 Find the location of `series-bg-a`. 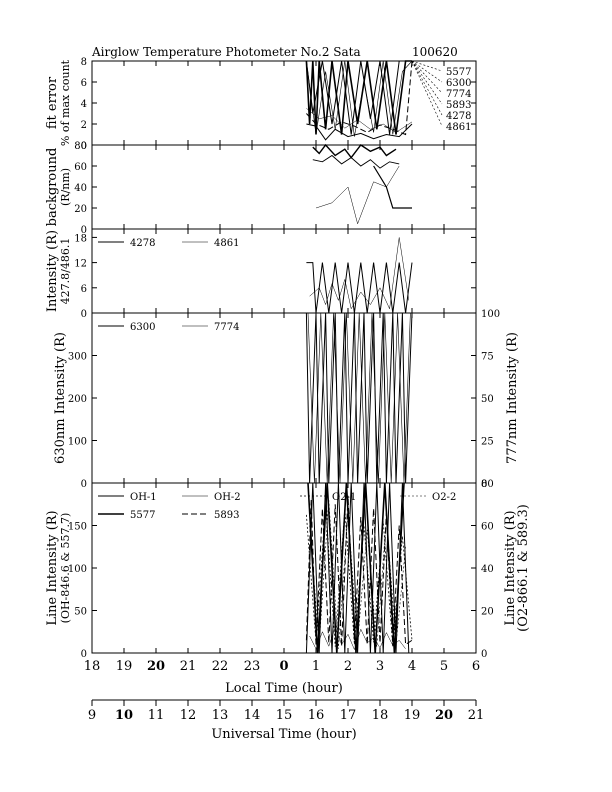

series-bg-a is located at coordinates (354, 151).